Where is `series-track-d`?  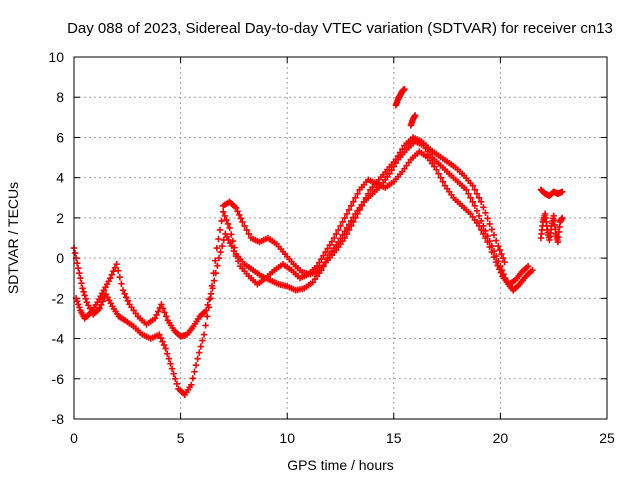 series-track-d is located at coordinates (400, 97).